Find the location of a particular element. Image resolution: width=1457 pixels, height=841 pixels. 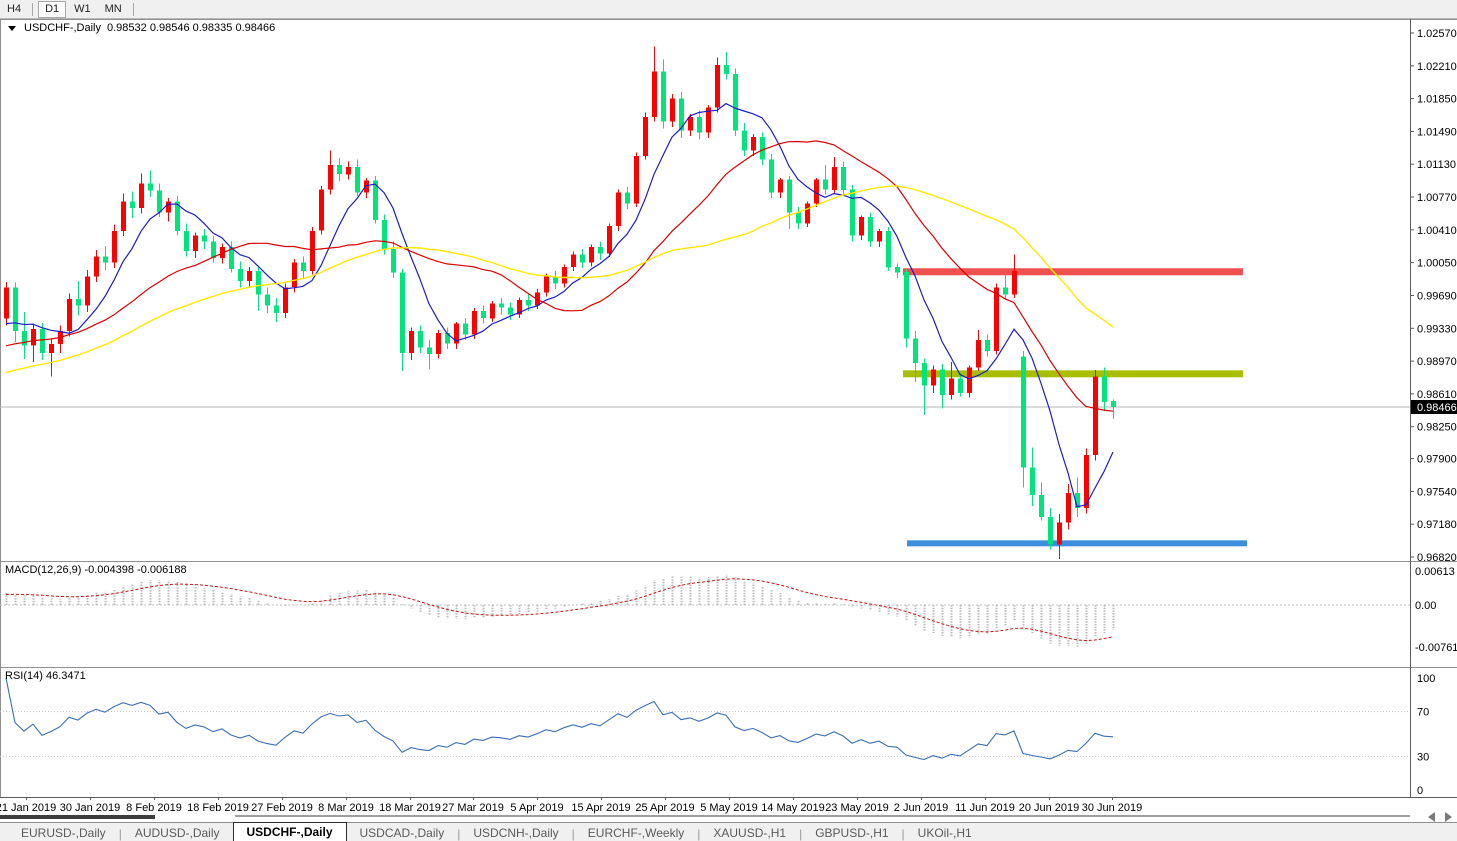

chart-tab-eurchf: EURCHF-,Weekly is located at coordinates (636, 833).